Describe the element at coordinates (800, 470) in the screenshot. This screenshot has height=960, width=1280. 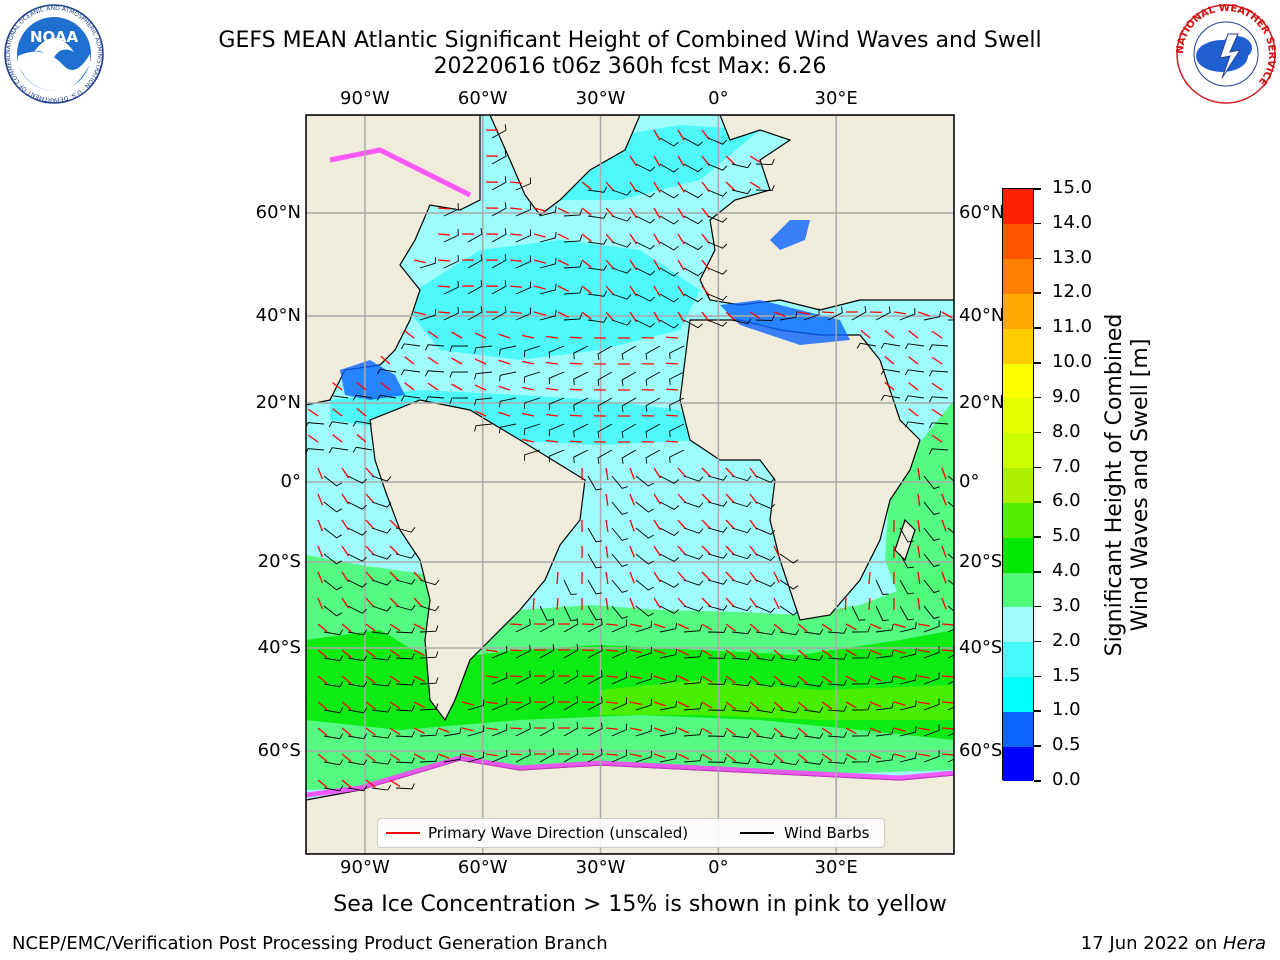
I see `land-africa` at that location.